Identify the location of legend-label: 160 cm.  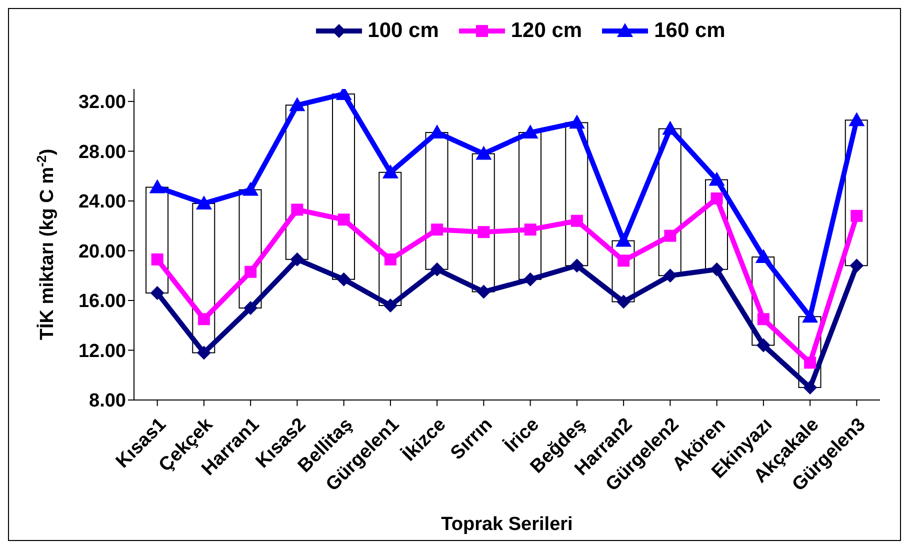
(689, 31).